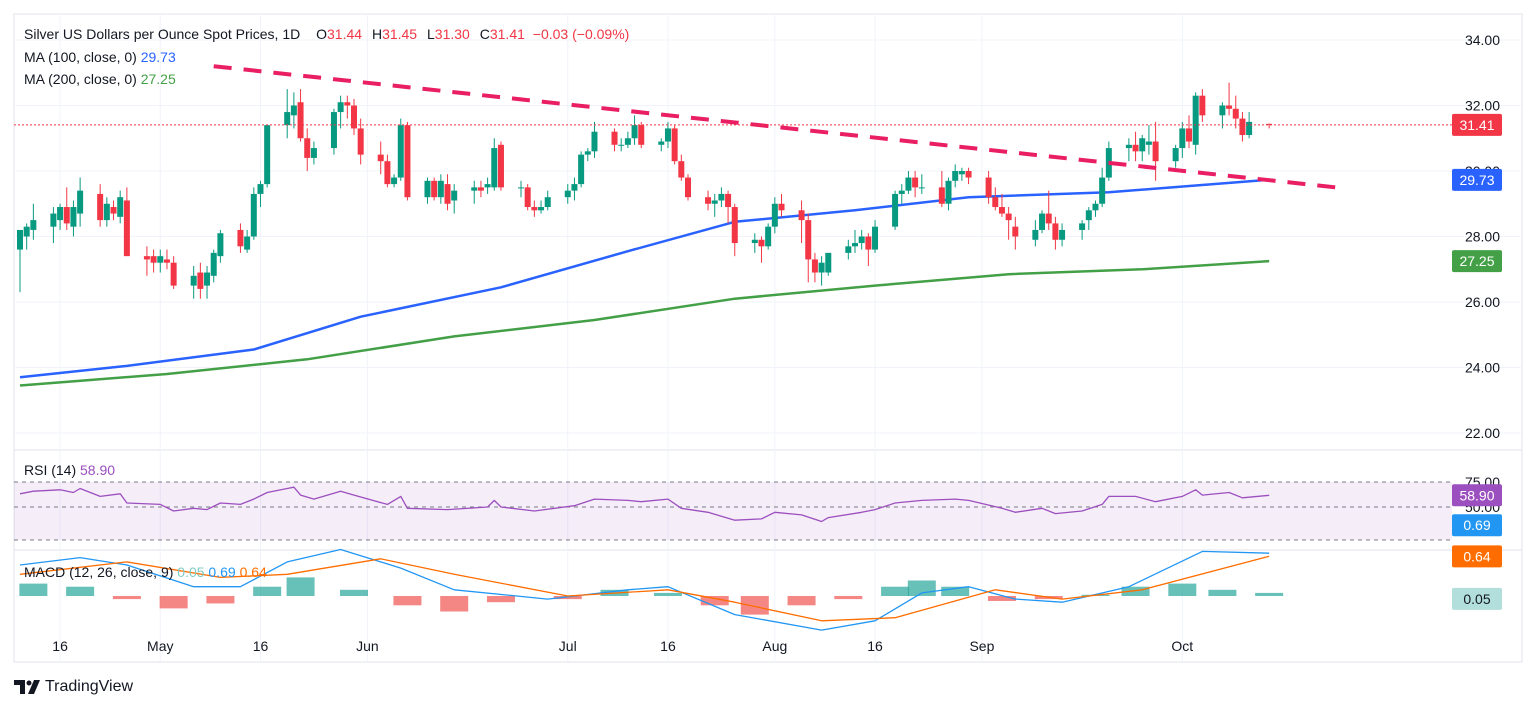 The image size is (1536, 711). What do you see at coordinates (400, 34) in the screenshot?
I see `high-value: 31.45` at bounding box center [400, 34].